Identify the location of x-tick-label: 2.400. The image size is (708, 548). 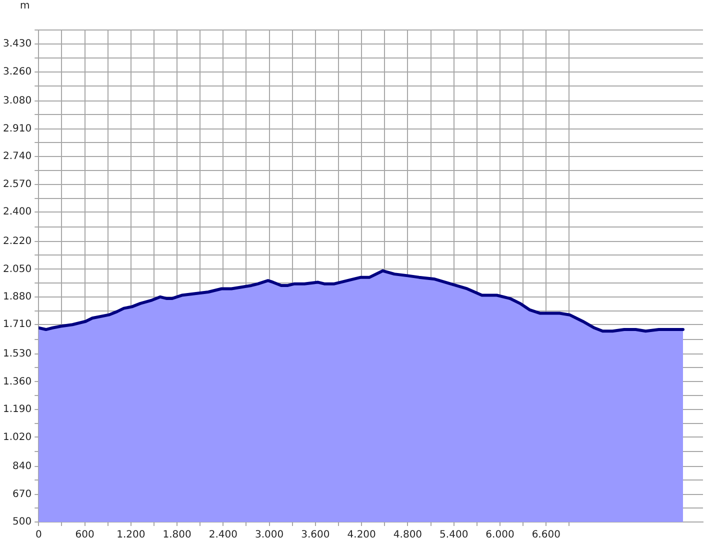
(223, 535).